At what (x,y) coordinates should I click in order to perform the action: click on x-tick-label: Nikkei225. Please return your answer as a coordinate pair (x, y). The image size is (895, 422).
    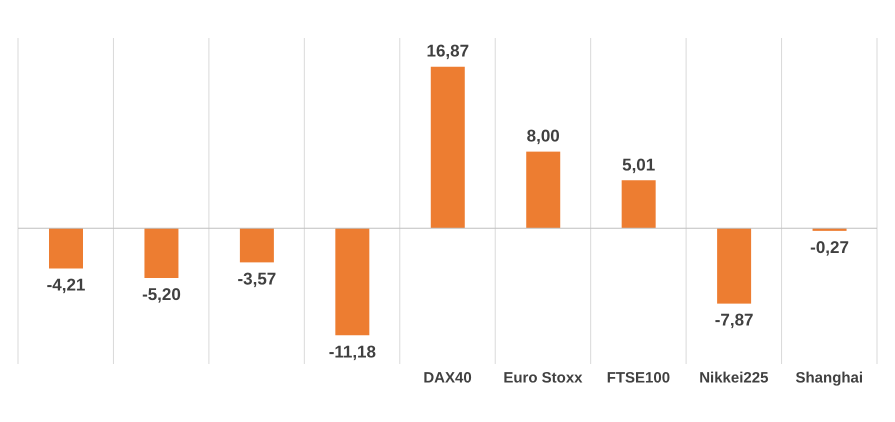
    Looking at the image, I should click on (733, 378).